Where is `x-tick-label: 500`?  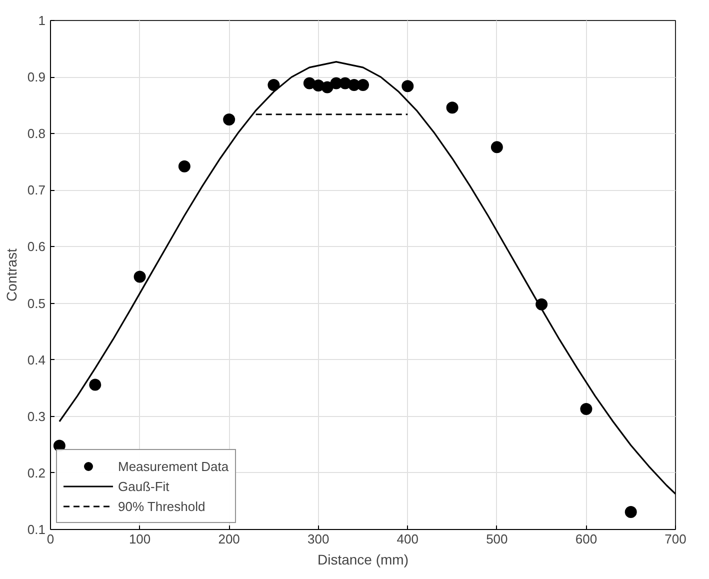 x-tick-label: 500 is located at coordinates (497, 539).